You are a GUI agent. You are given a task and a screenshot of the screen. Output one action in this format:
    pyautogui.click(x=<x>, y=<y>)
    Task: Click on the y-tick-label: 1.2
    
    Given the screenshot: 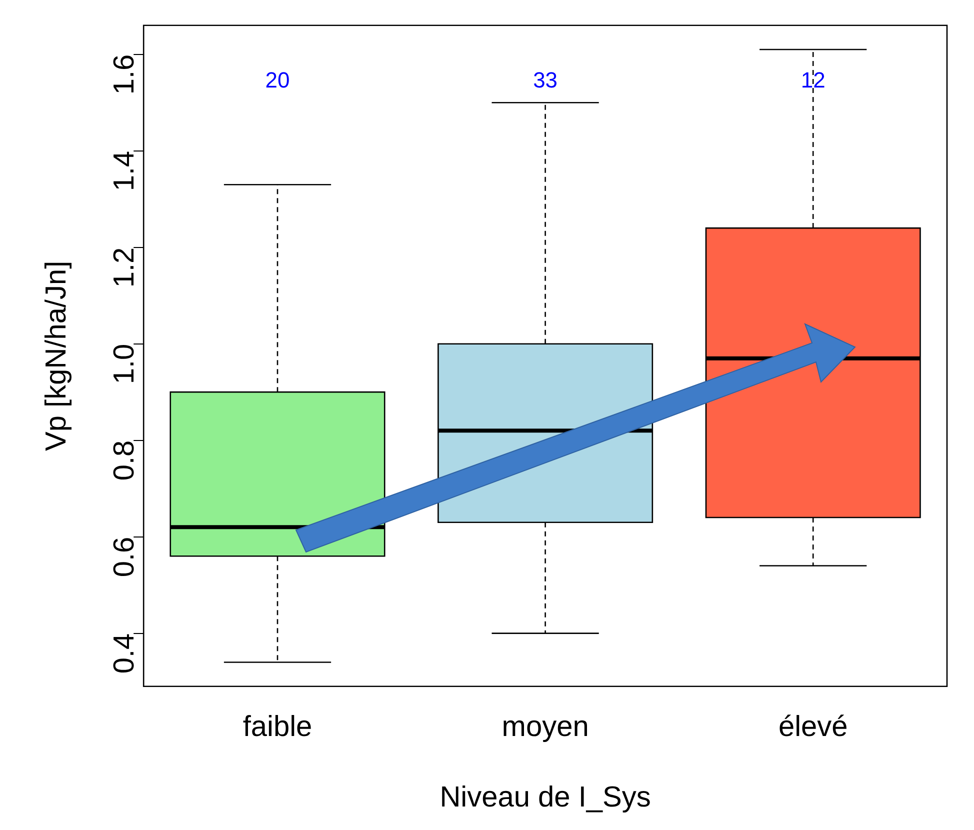 What is the action you would take?
    pyautogui.click(x=124, y=267)
    